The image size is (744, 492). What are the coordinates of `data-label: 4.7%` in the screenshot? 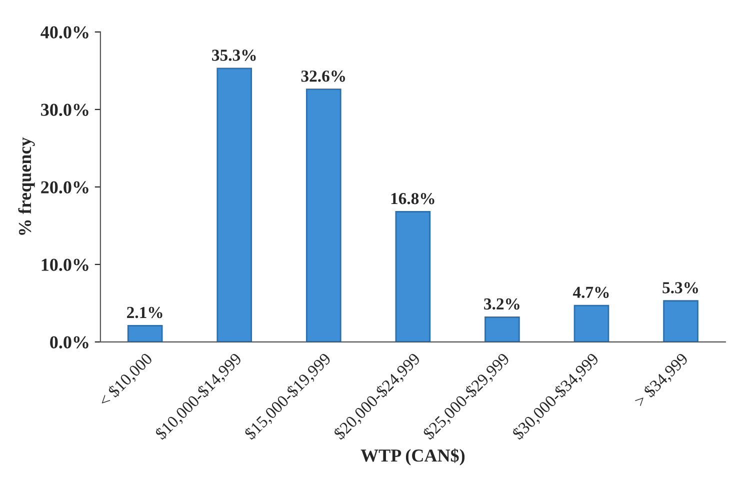 It's located at (590, 292).